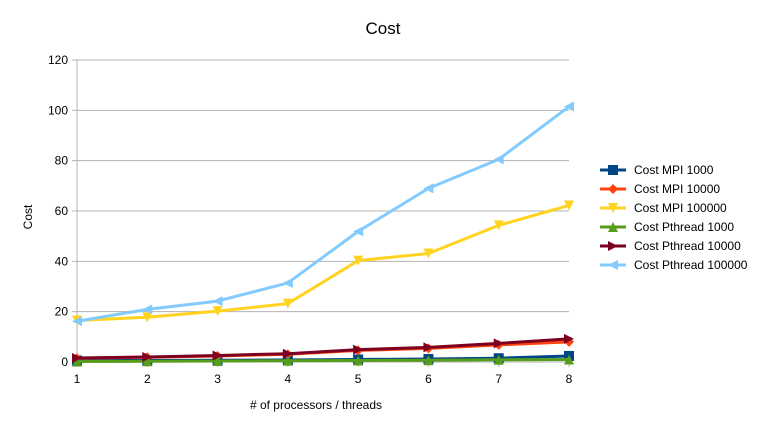 This screenshot has height=431, width=767. I want to click on y-tick-label: 20, so click(62, 312).